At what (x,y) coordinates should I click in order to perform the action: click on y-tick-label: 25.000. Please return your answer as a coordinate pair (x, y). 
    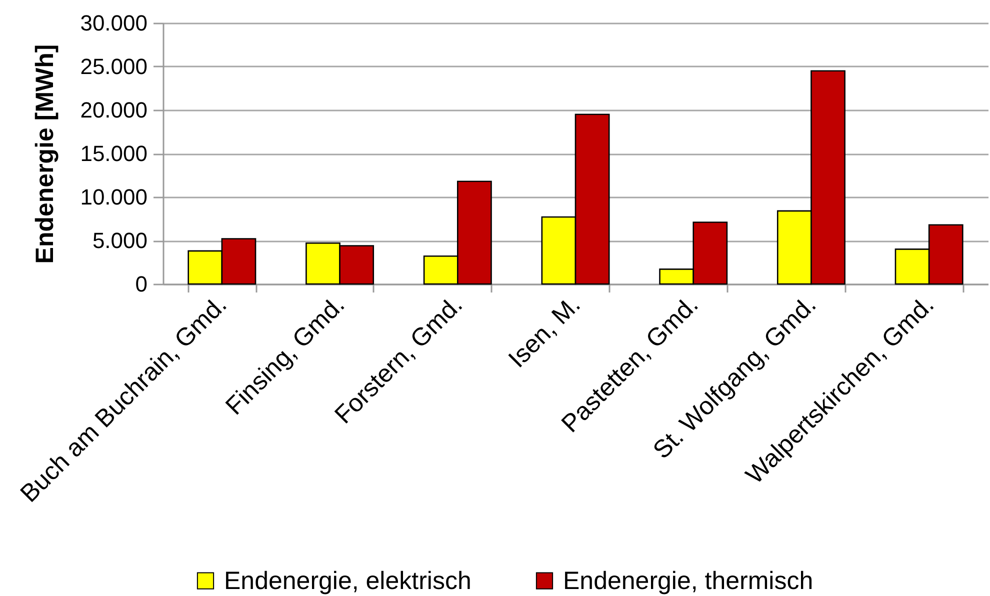
    Looking at the image, I should click on (114, 66).